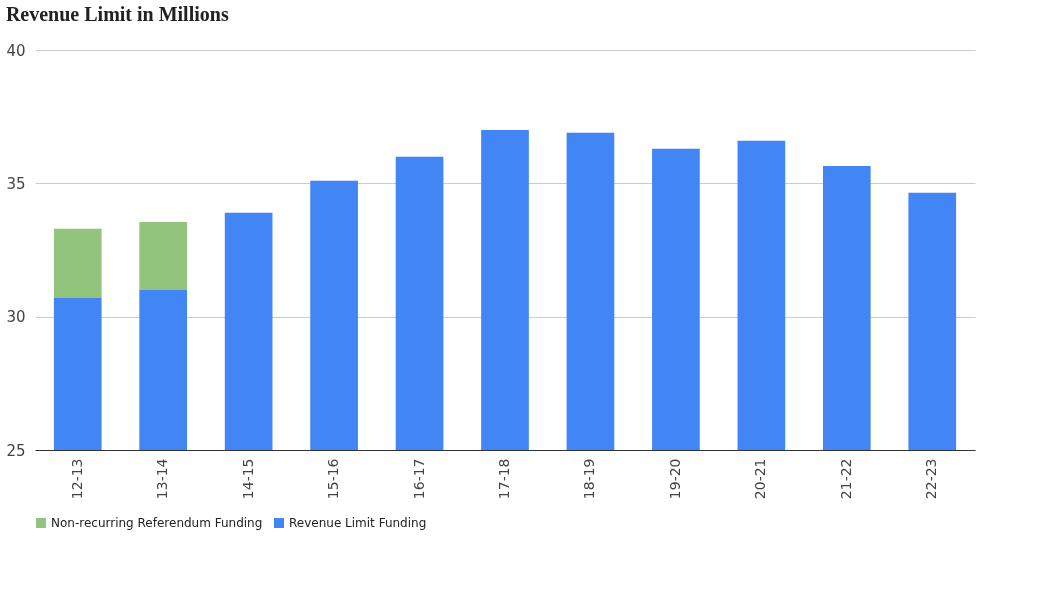 The width and height of the screenshot is (1039, 594). I want to click on x-tick-label: 22-23, so click(931, 479).